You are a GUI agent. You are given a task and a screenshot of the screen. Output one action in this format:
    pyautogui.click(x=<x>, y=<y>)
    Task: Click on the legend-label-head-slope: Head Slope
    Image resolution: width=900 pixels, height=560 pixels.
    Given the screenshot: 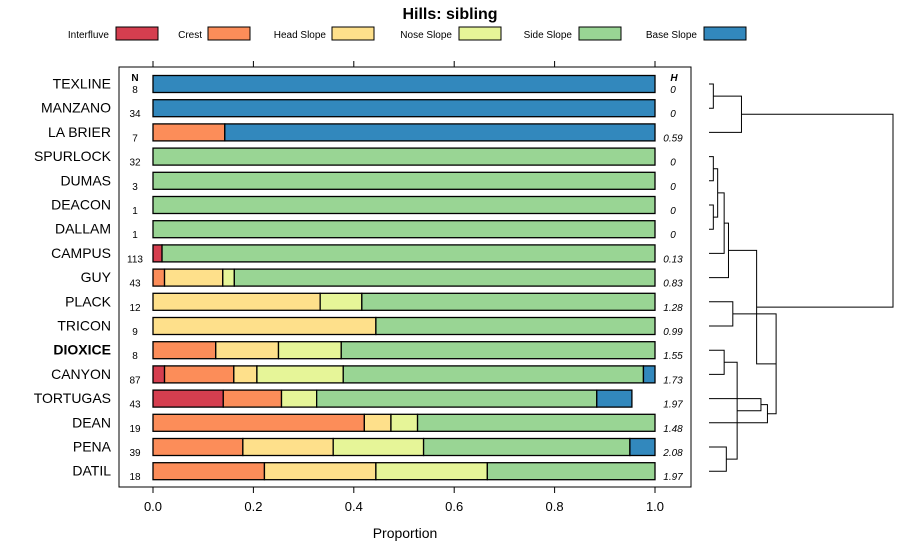 What is the action you would take?
    pyautogui.click(x=300, y=35)
    